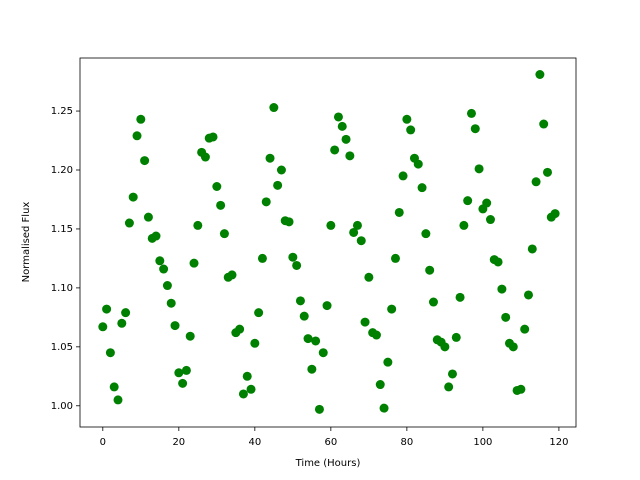 This screenshot has width=640, height=480. I want to click on y-tick-label: 1.10, so click(62, 288).